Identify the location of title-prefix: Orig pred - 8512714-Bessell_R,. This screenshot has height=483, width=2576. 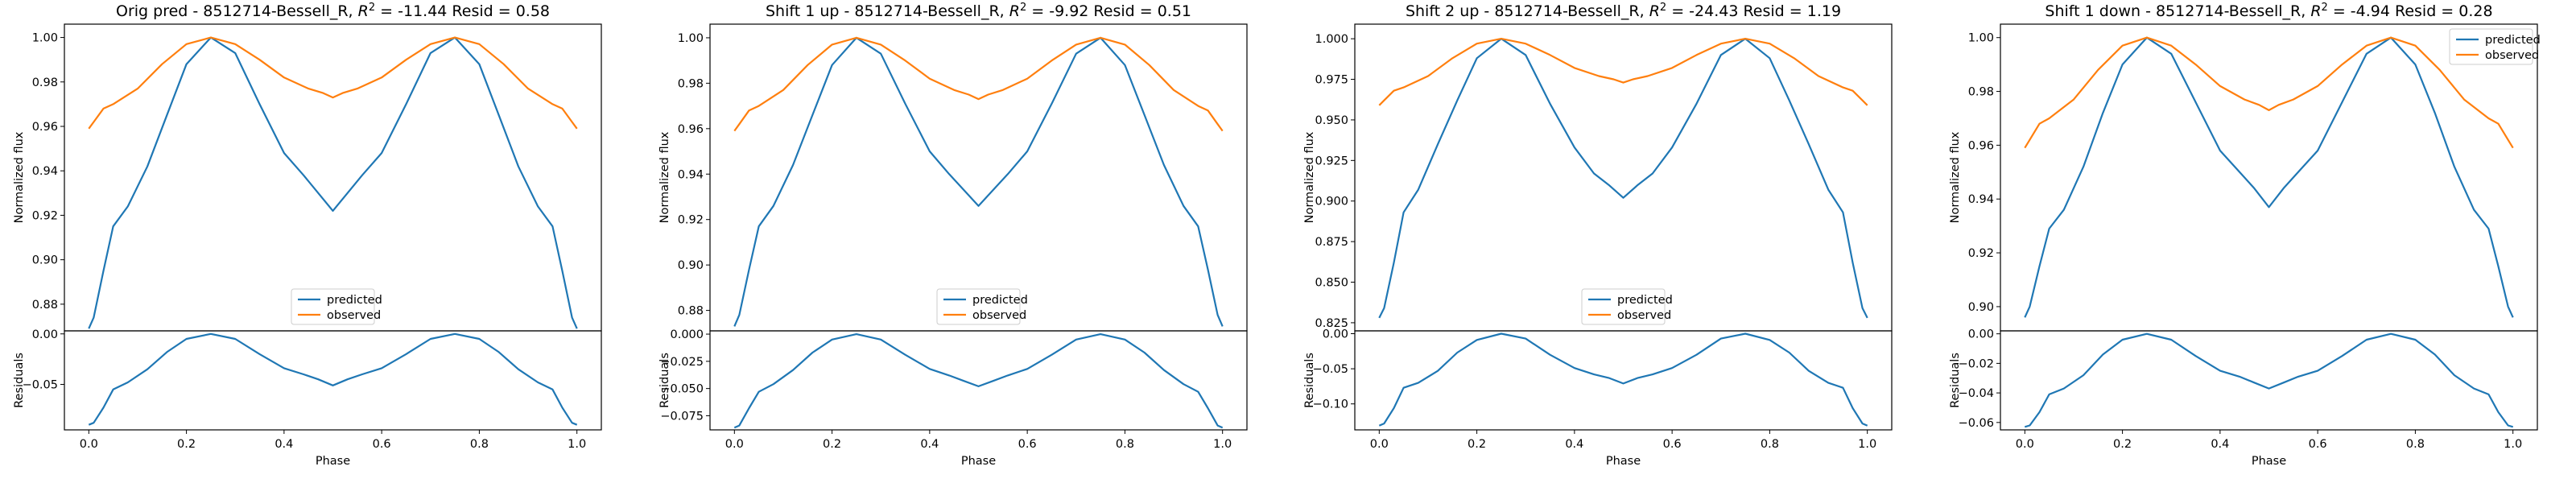
(237, 11).